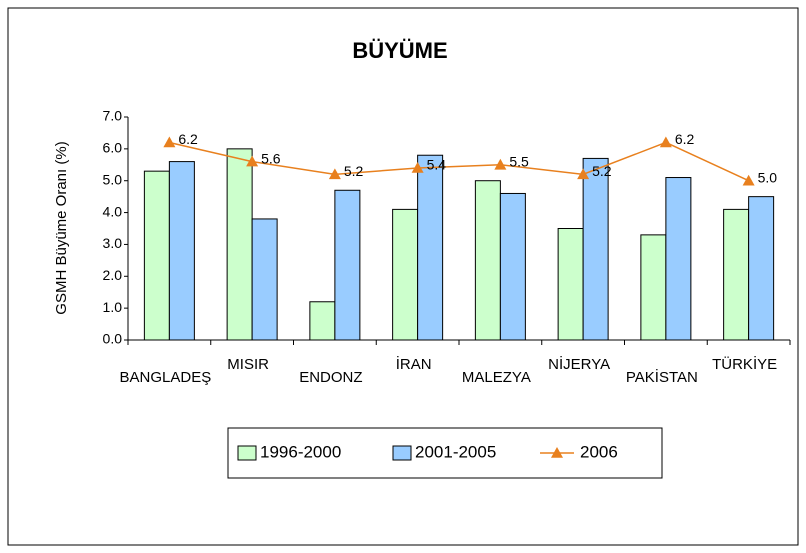 Image resolution: width=806 pixels, height=553 pixels. Describe the element at coordinates (579, 364) in the screenshot. I see `x-tick-label: NİJERYA` at that location.